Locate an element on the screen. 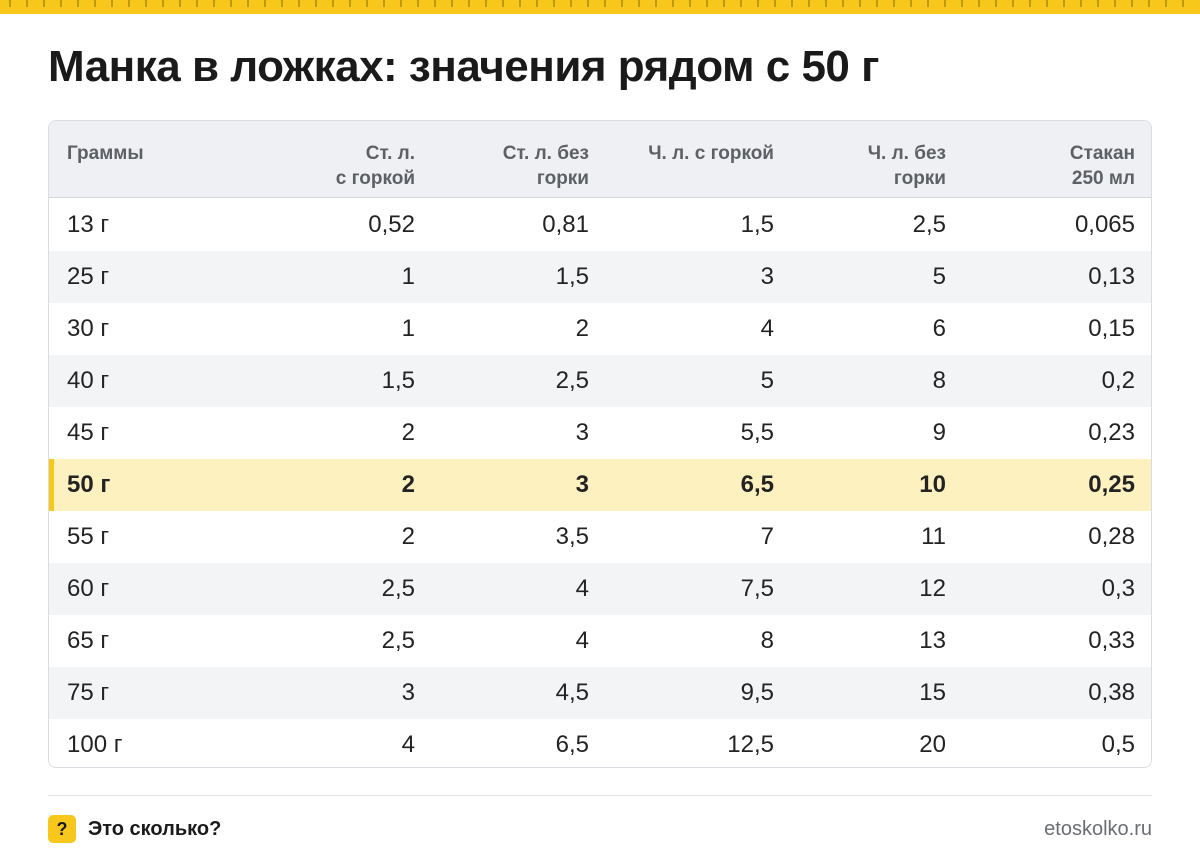  table-cell: 7,5 is located at coordinates (757, 588).